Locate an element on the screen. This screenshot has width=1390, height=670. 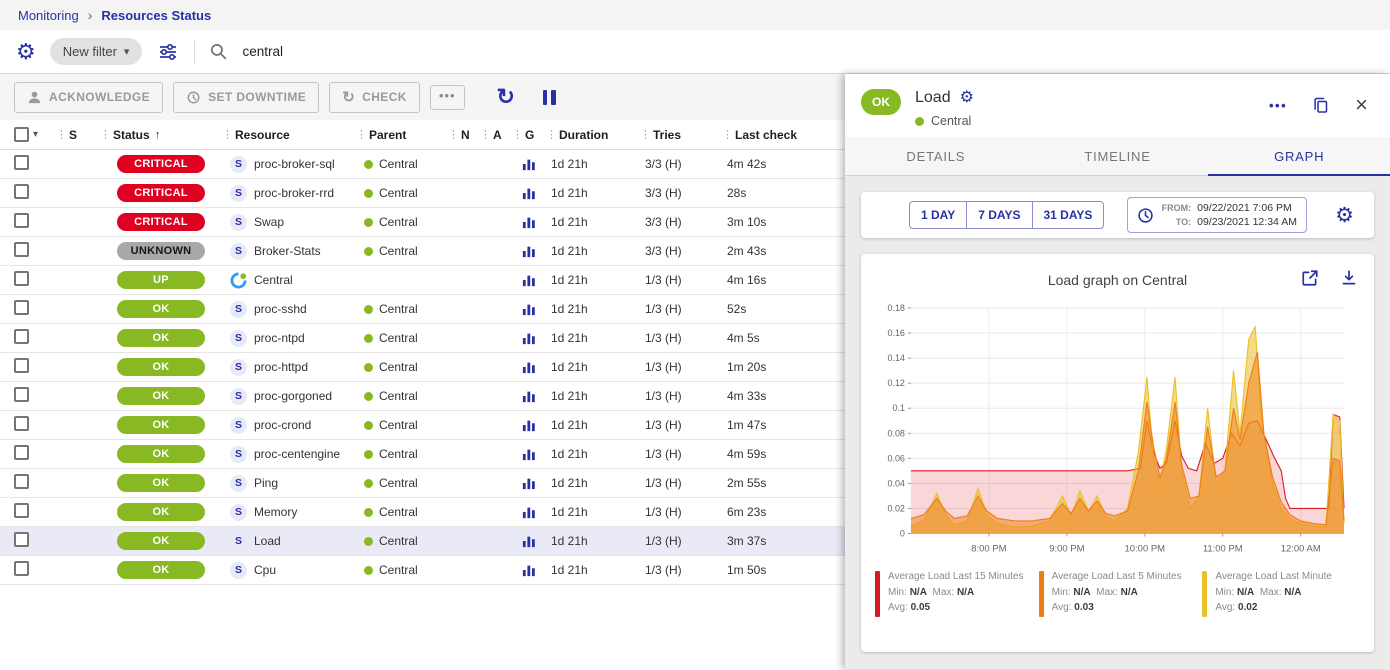
resource-name: Broker-Stats is located at coordinates (287, 251).